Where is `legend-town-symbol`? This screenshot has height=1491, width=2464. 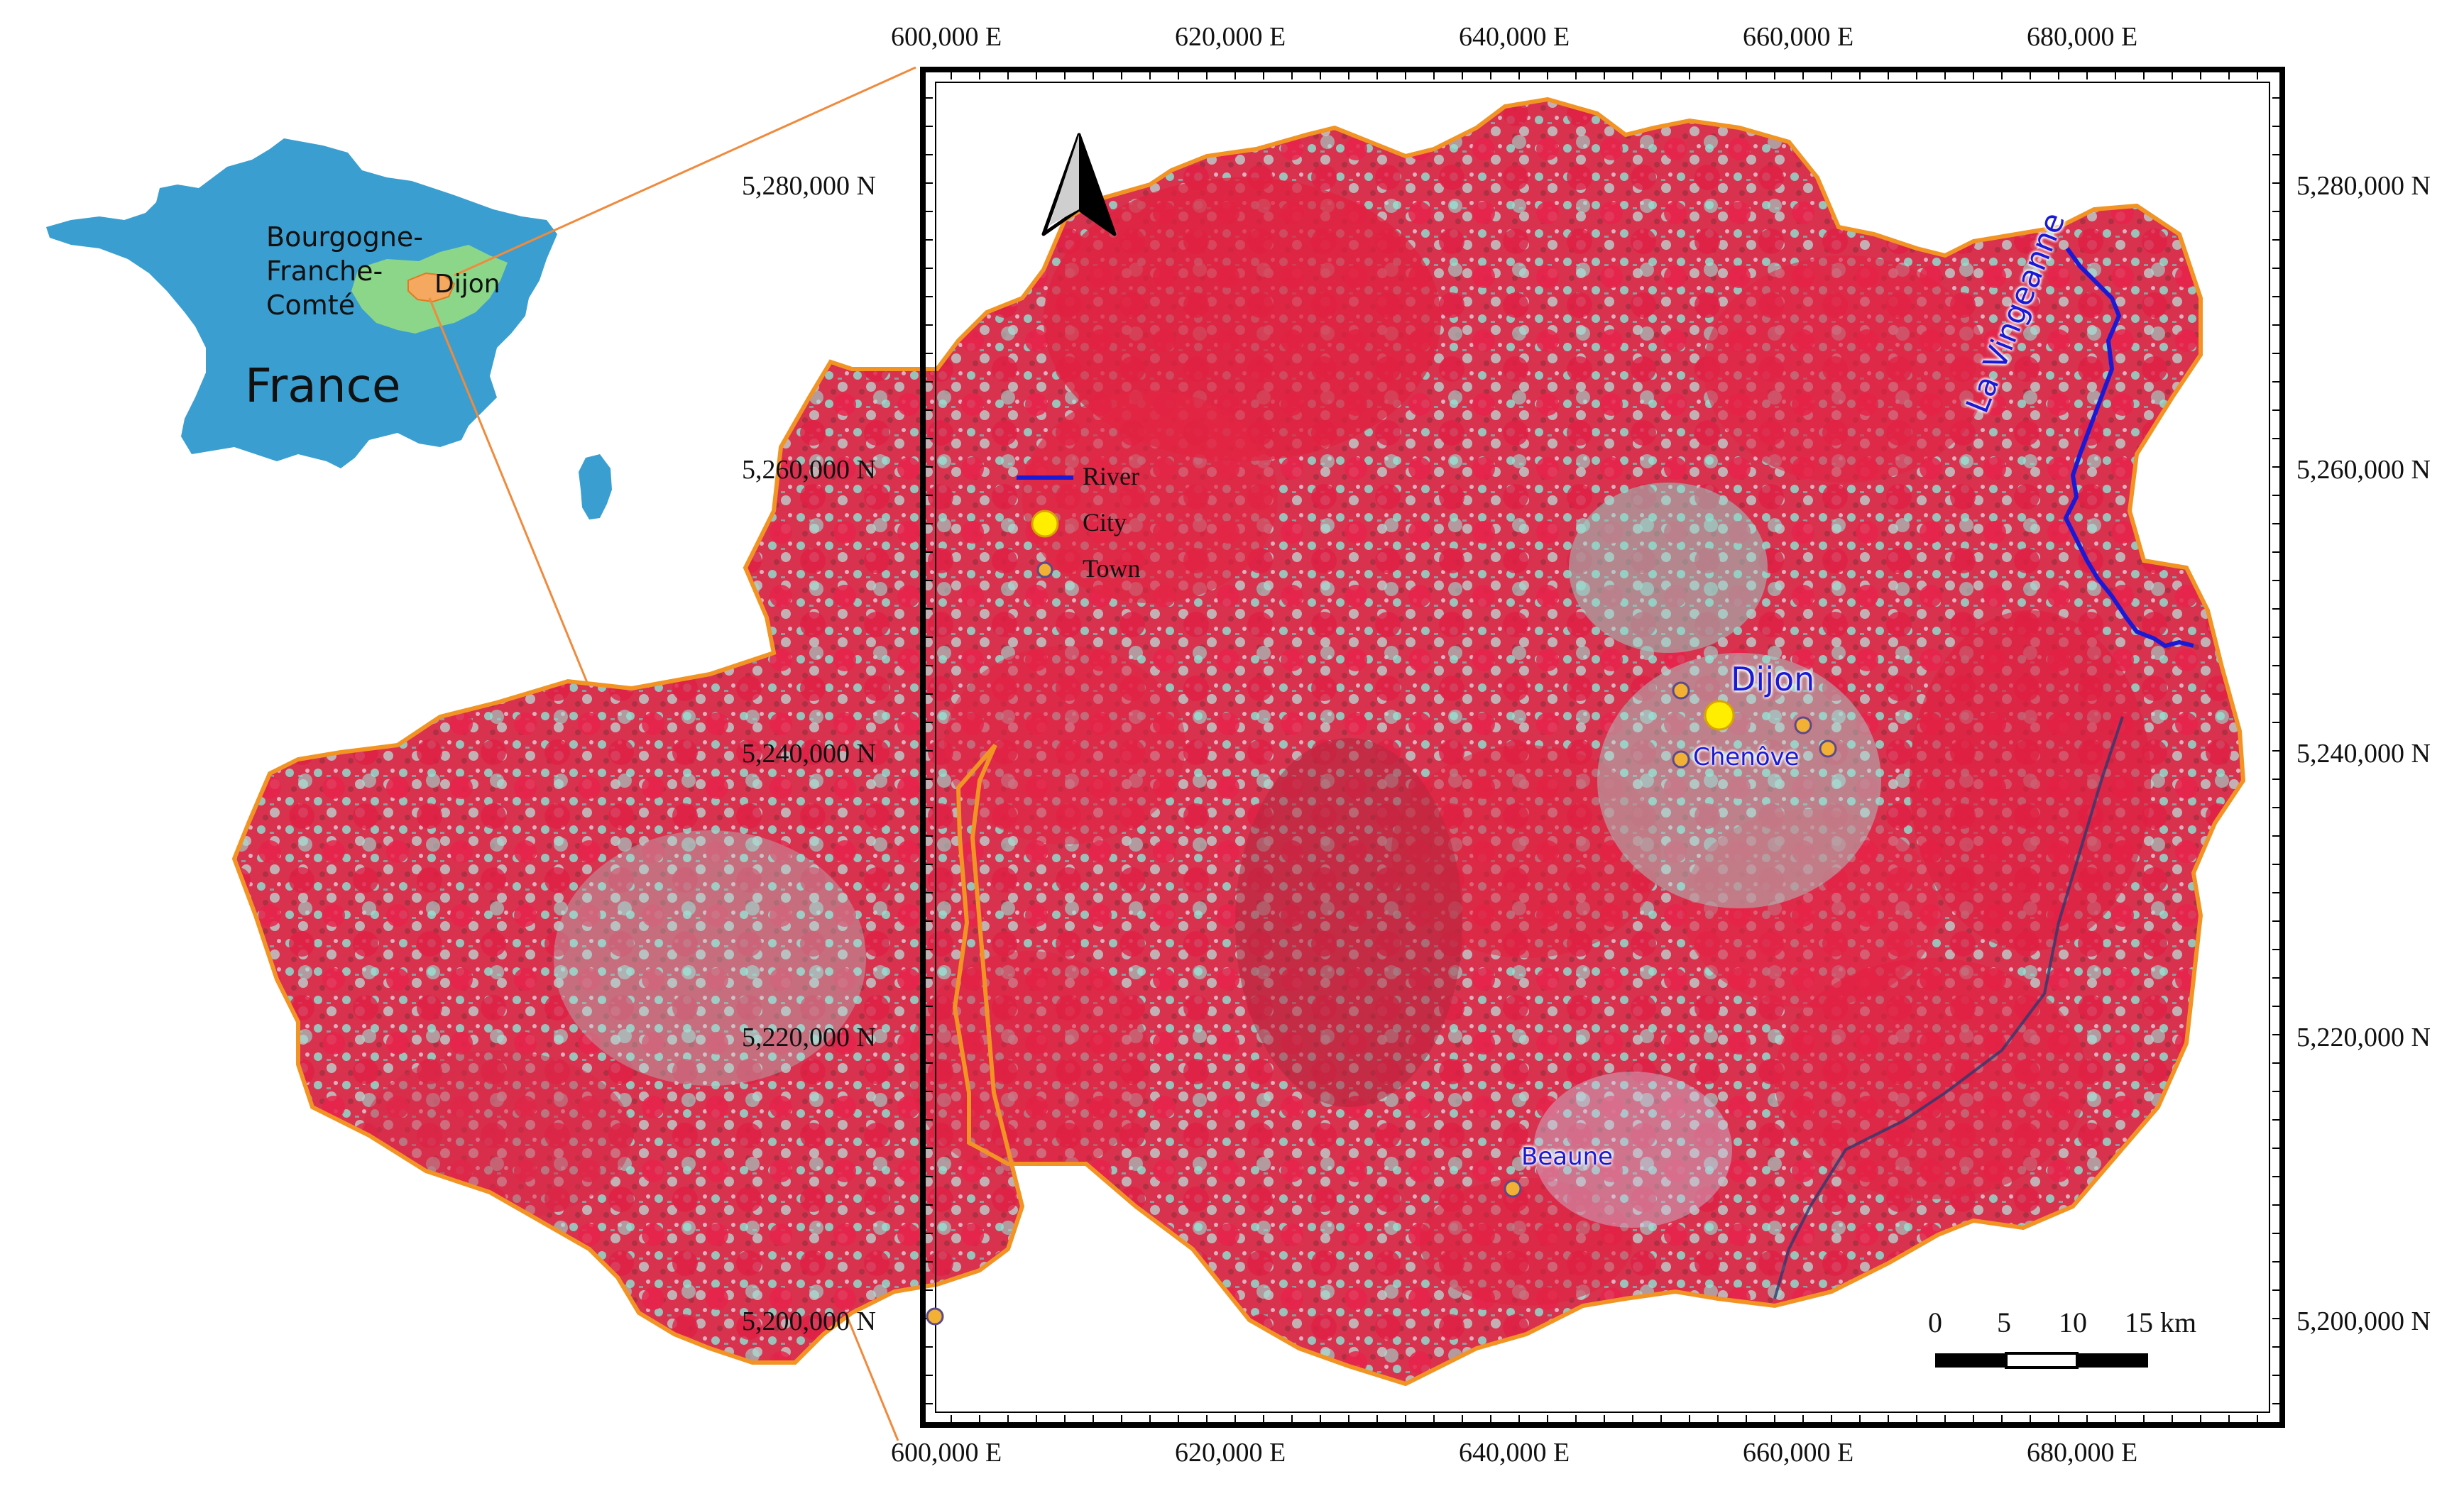
legend-town-symbol is located at coordinates (1044, 569).